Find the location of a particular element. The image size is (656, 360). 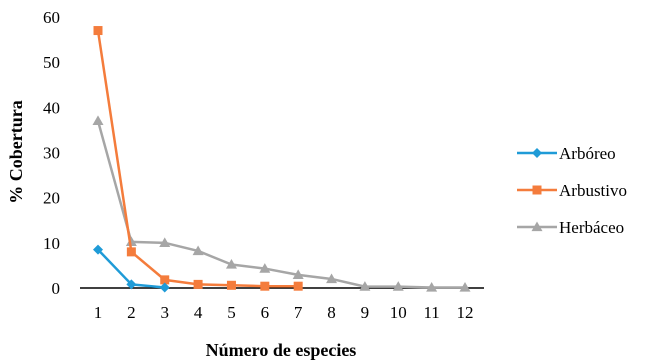

x-tick-label: 12 is located at coordinates (465, 312).